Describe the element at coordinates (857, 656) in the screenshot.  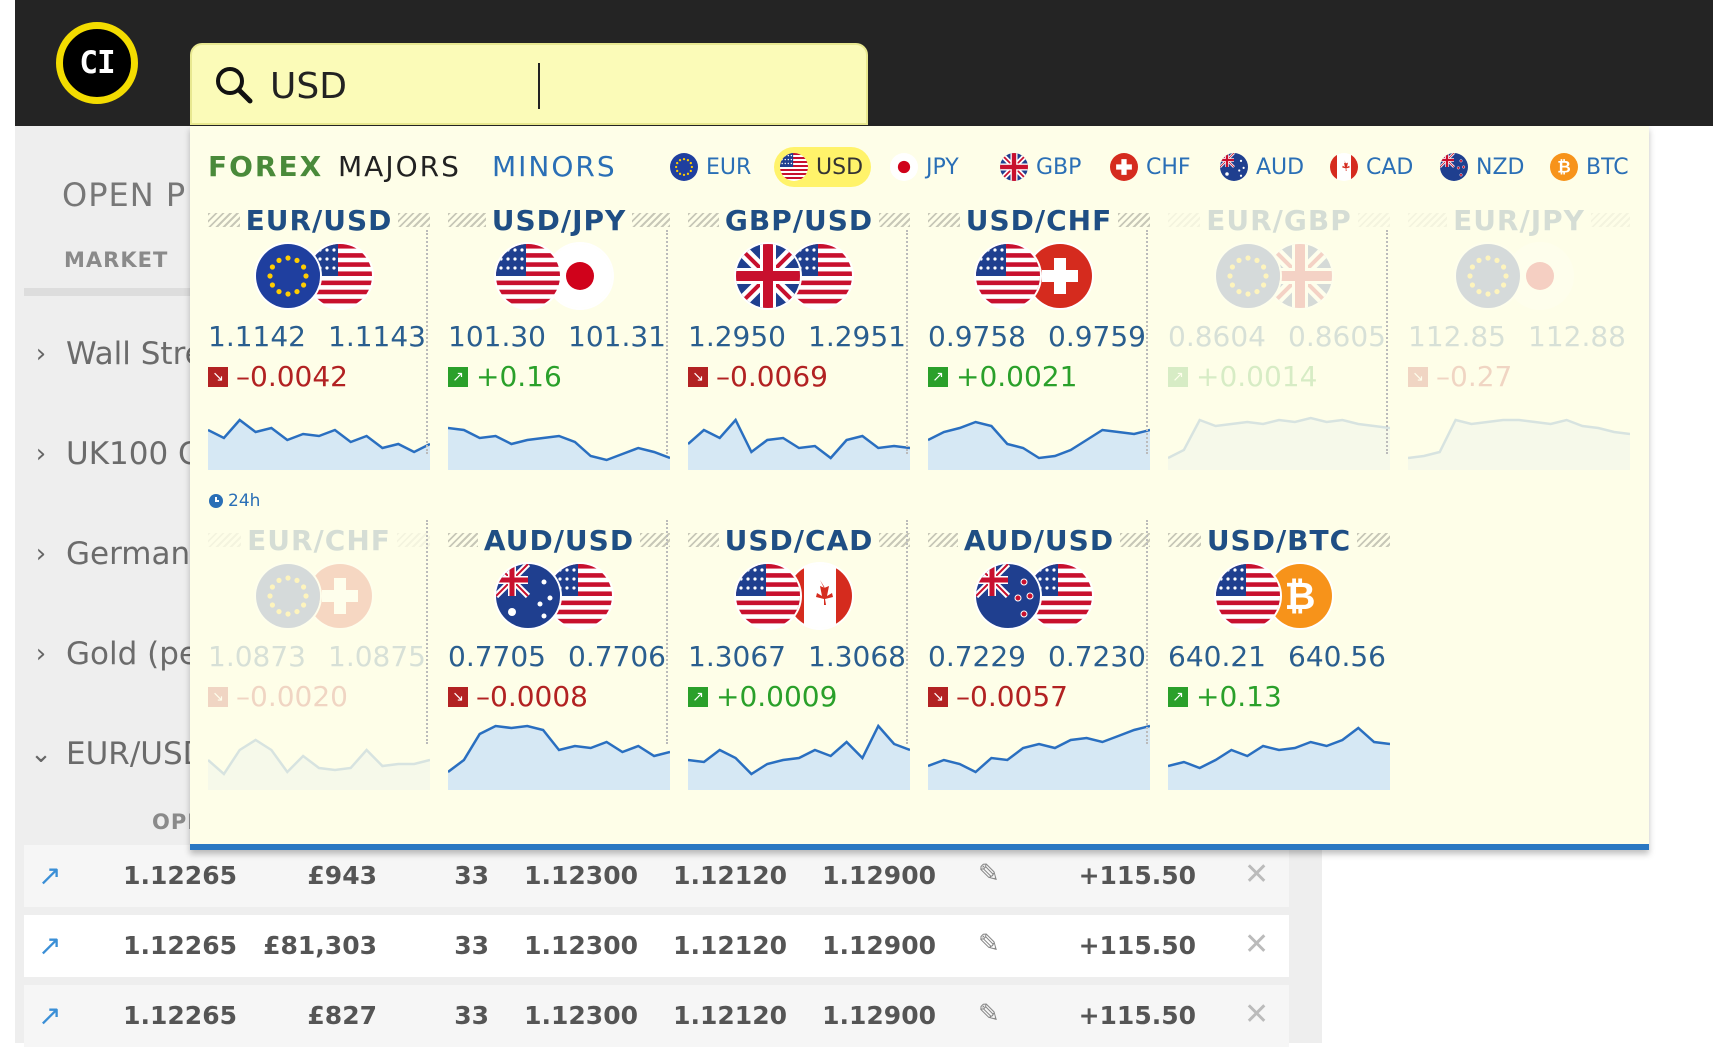
I see `ask-price: 1.3068` at that location.